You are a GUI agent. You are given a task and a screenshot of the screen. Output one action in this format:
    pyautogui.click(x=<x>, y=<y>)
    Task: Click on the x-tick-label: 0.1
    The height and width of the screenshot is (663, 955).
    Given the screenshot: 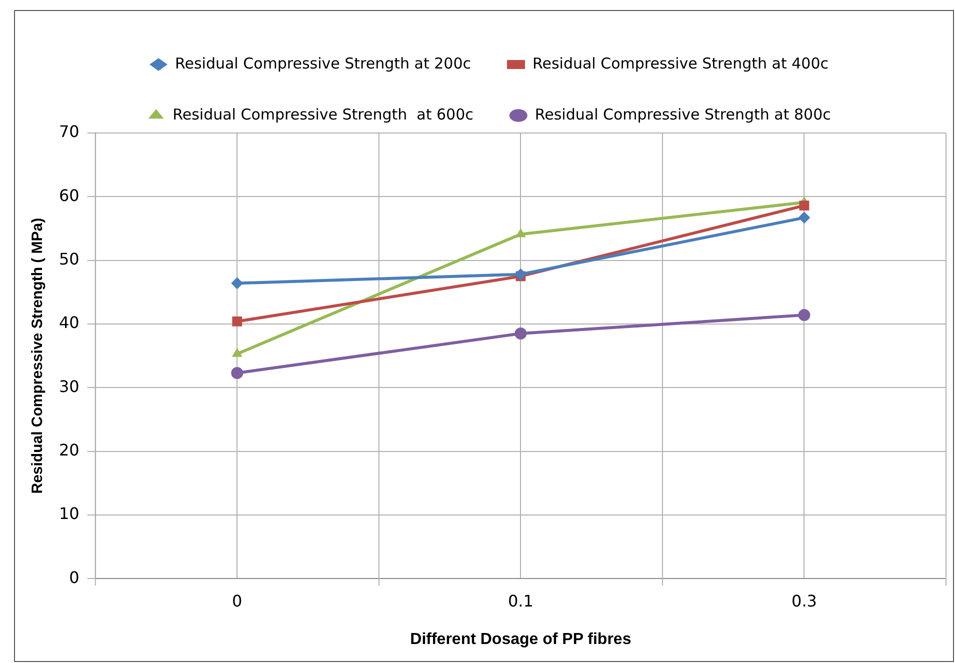 What is the action you would take?
    pyautogui.click(x=521, y=600)
    